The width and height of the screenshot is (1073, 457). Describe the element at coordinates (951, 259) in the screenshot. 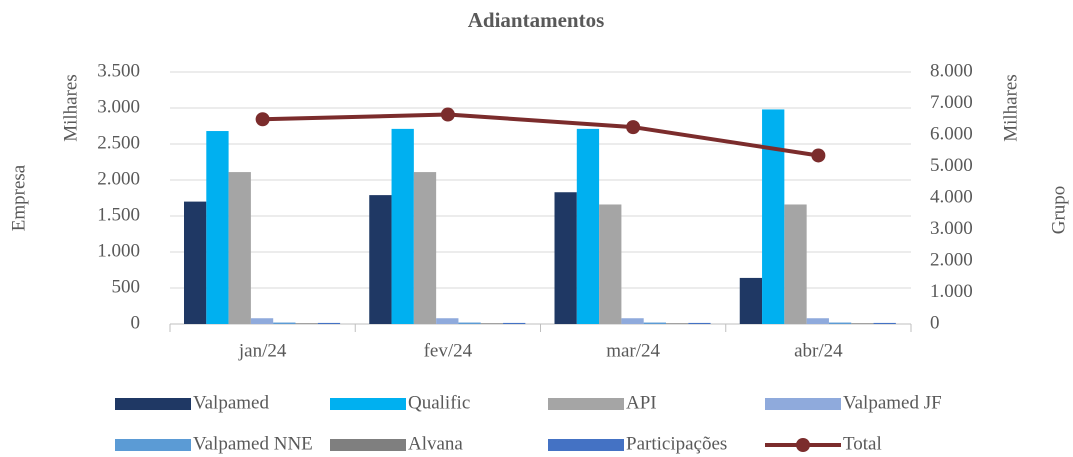

I see `y2-tick-label: 2.000` at that location.